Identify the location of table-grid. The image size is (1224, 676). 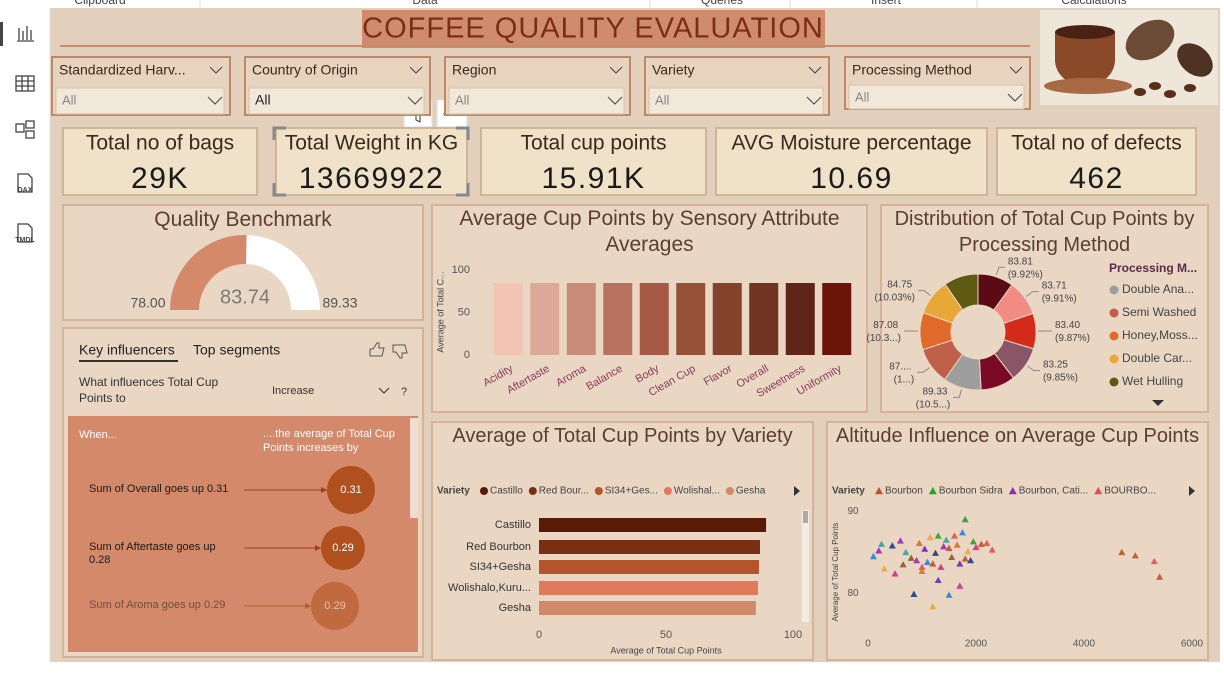
(25, 83).